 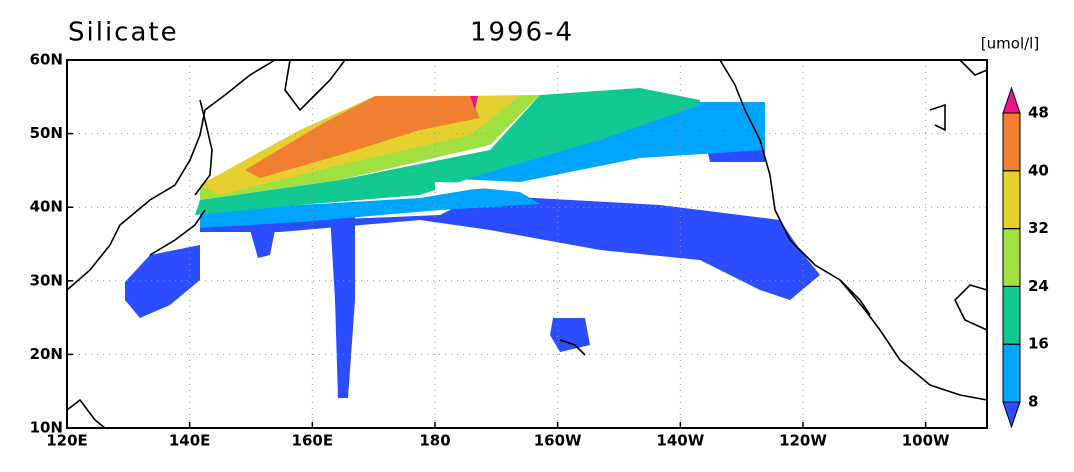 What do you see at coordinates (926, 441) in the screenshot?
I see `x-tick-label: 100W` at bounding box center [926, 441].